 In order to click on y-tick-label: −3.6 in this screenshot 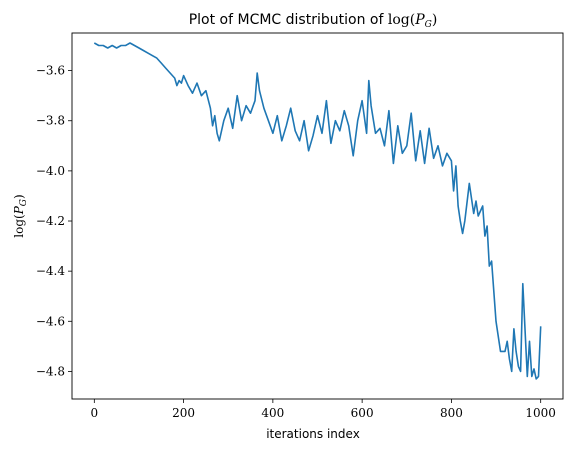, I will do `click(50, 71)`.